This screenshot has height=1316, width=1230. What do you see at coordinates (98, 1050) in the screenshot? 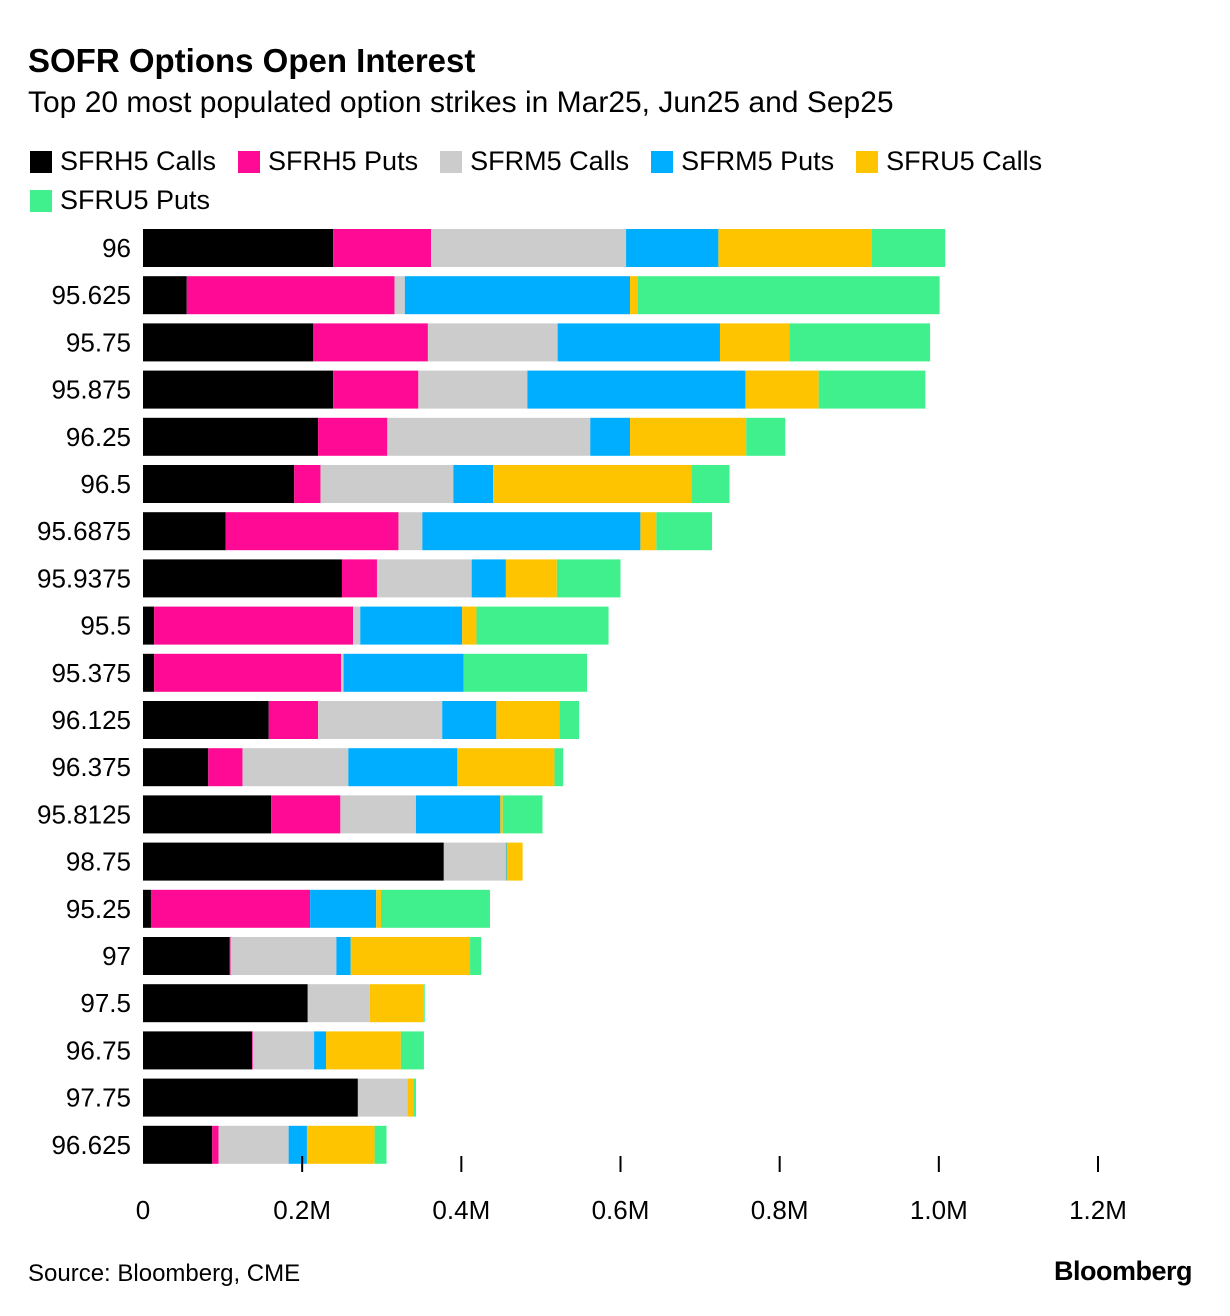
I see `category-label: 96.75` at bounding box center [98, 1050].